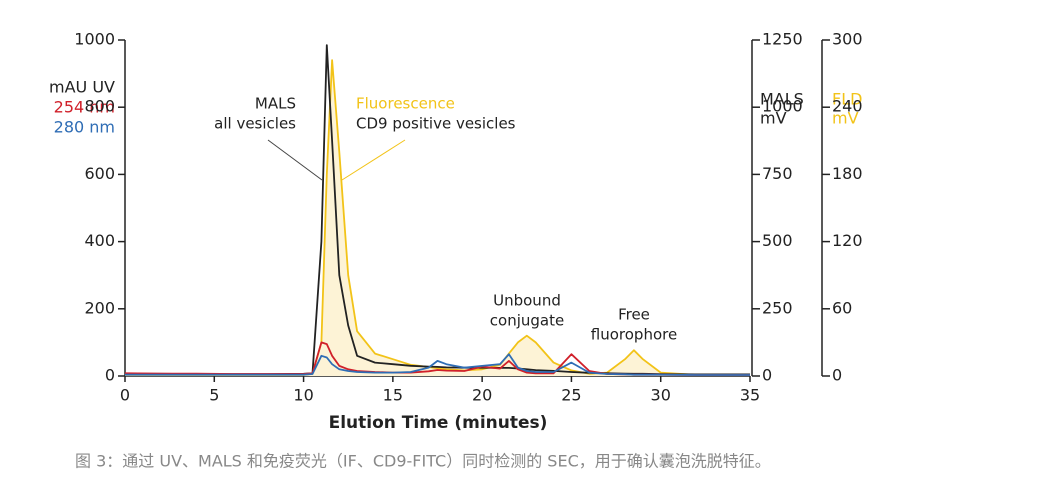  I want to click on y-tick-label: 500, so click(777, 240).